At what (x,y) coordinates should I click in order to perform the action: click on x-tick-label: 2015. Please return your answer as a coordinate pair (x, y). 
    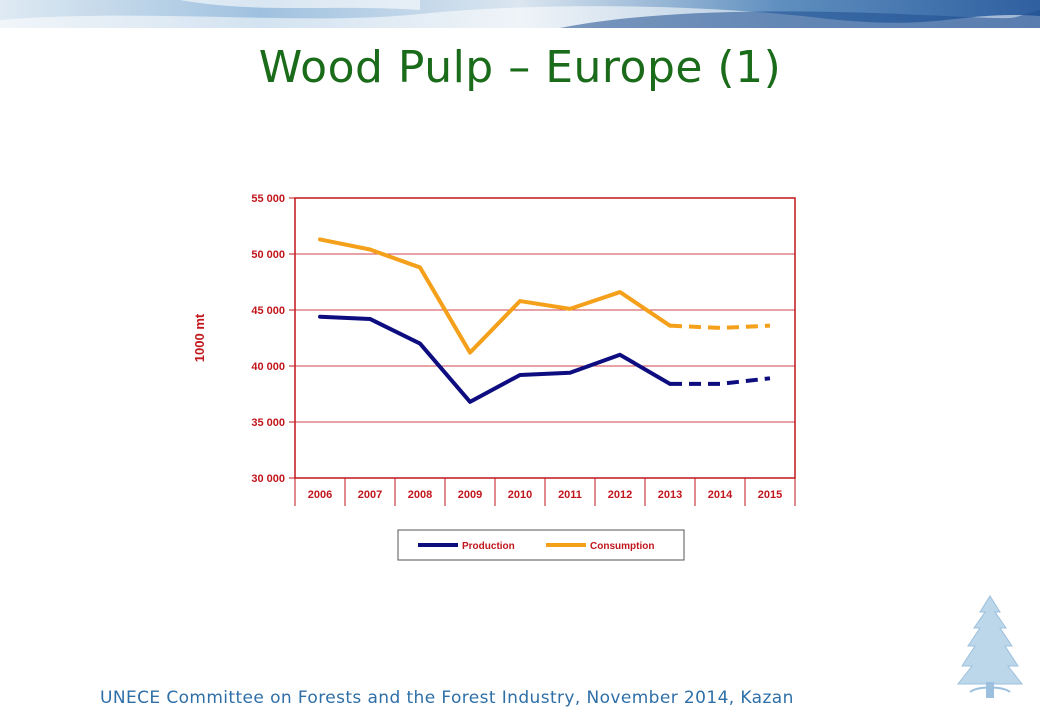
    Looking at the image, I should click on (770, 495).